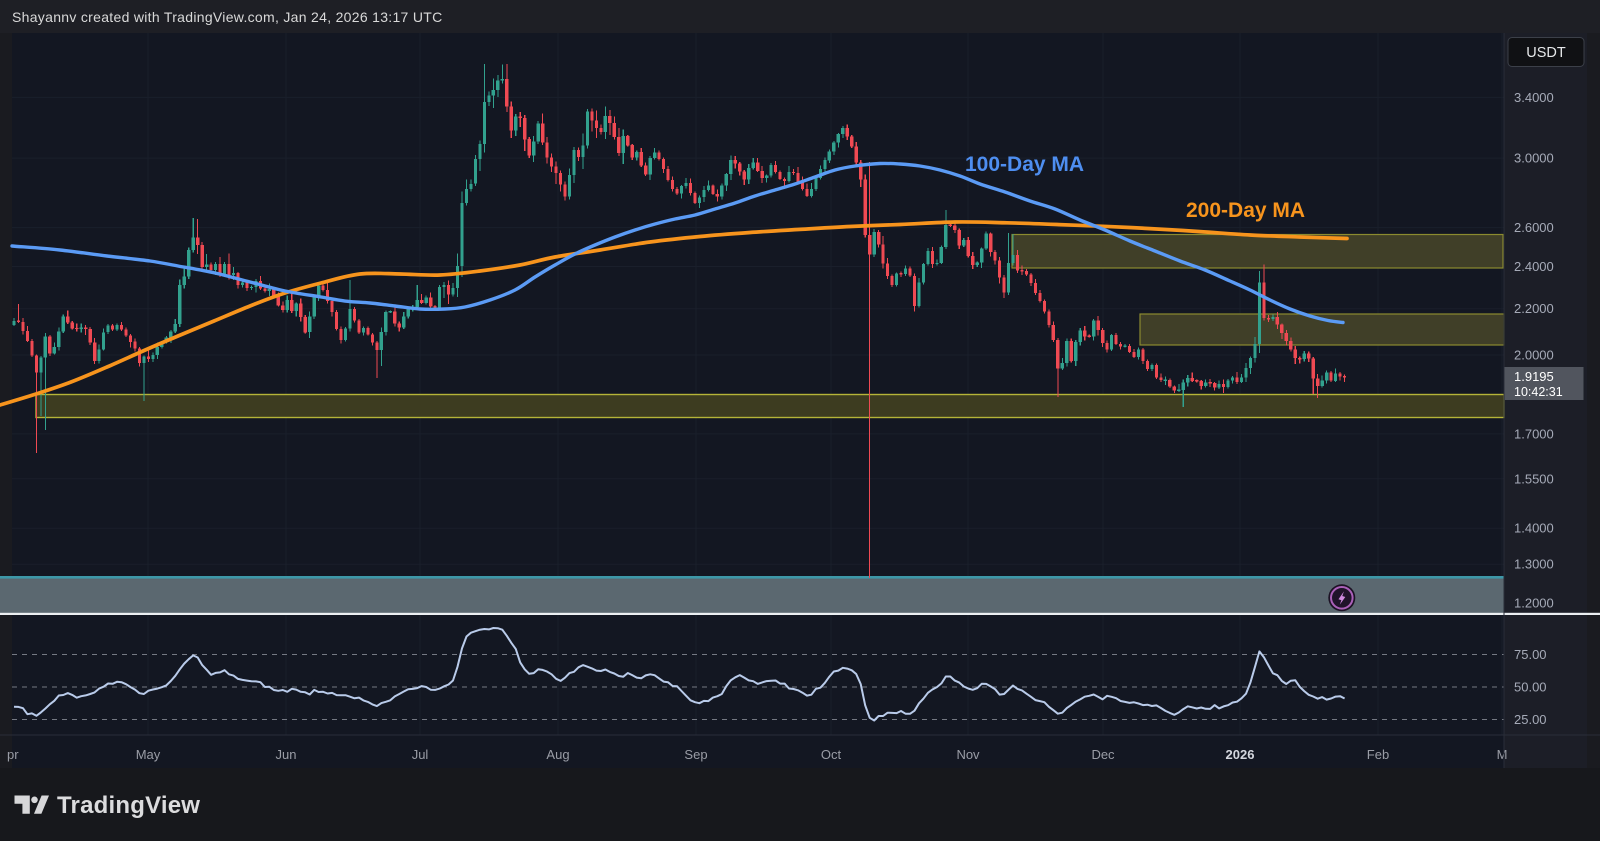  I want to click on svg-text: TradingView, so click(128, 805).